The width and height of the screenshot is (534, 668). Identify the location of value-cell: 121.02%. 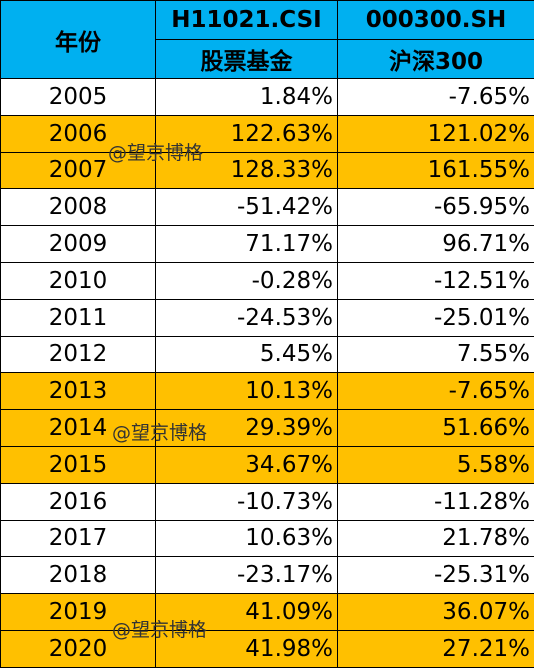
(436, 133).